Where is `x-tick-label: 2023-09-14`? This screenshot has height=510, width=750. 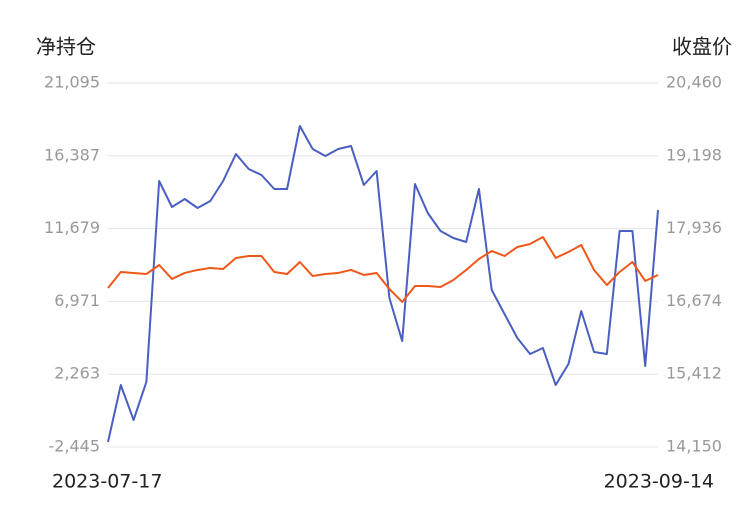
x-tick-label: 2023-09-14 is located at coordinates (659, 482).